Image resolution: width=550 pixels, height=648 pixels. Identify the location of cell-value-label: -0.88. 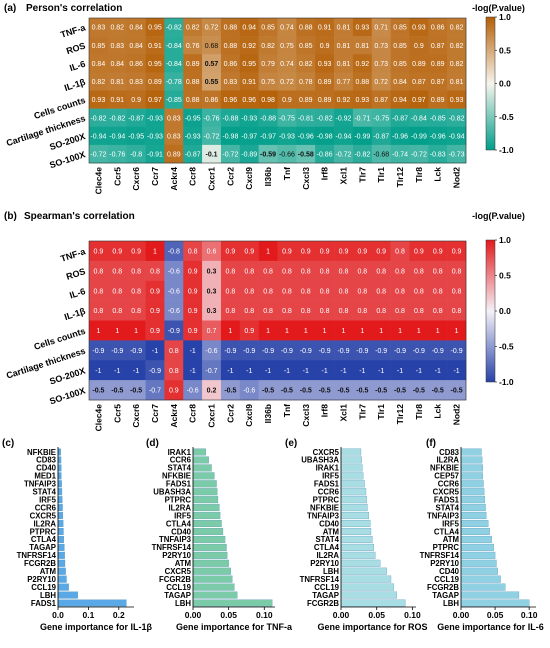
(268, 118).